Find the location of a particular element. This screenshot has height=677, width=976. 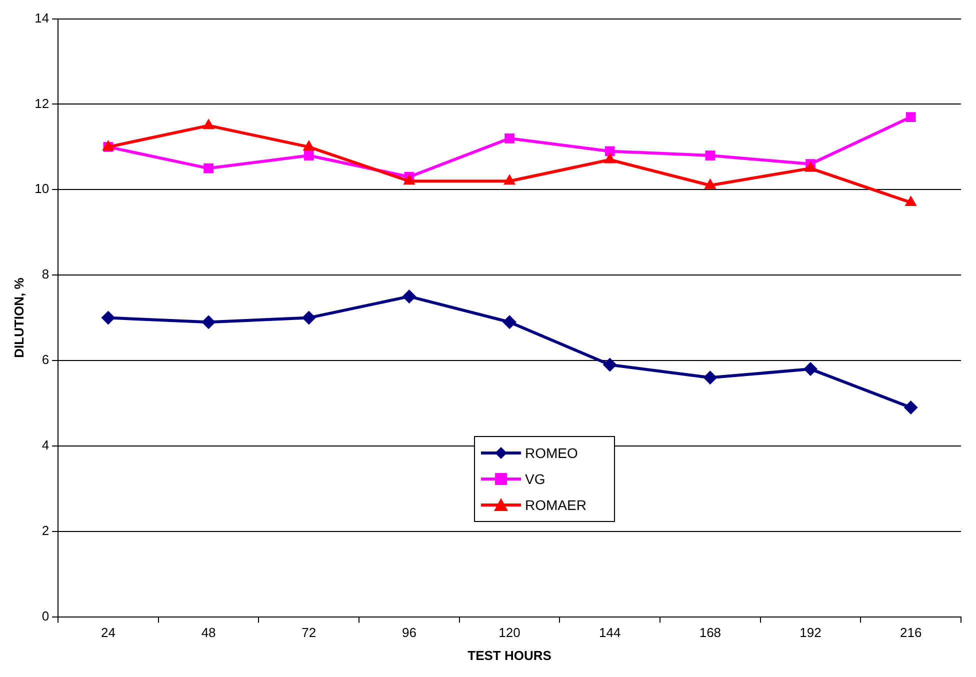

legend-label: ROMAER is located at coordinates (555, 505).